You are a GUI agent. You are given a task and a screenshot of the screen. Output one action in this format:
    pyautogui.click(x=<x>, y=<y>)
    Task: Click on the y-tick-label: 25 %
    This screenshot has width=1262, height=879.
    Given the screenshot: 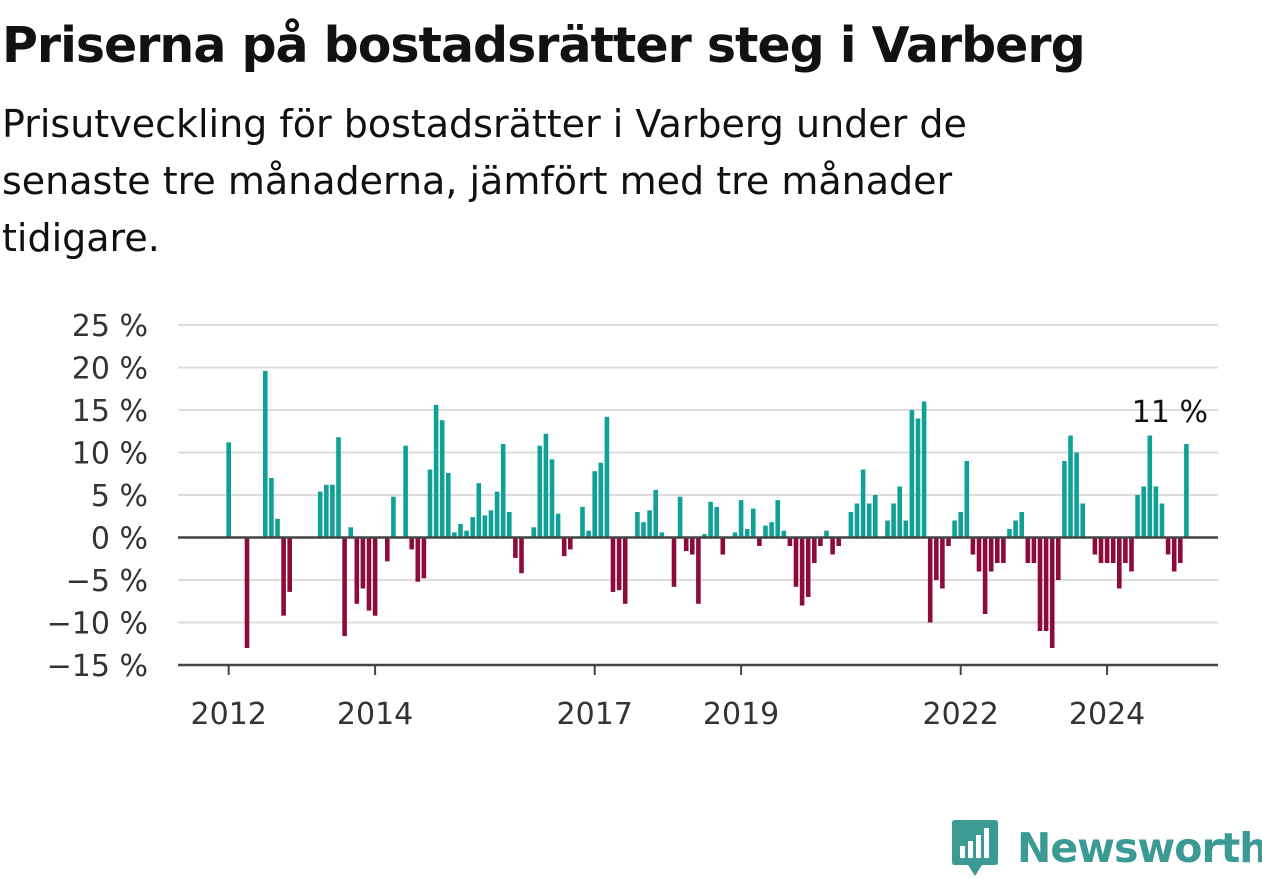 What is the action you would take?
    pyautogui.click(x=110, y=326)
    